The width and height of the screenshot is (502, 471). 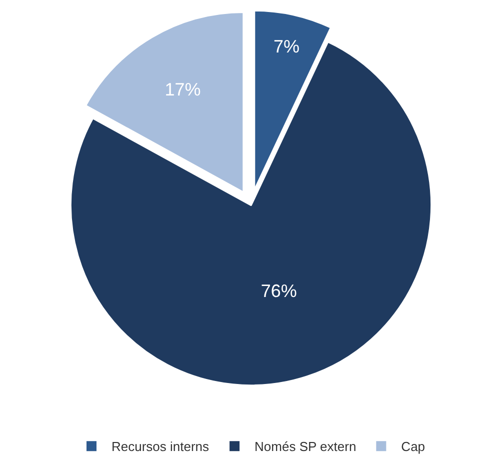 I want to click on data-label: 7%, so click(x=286, y=46).